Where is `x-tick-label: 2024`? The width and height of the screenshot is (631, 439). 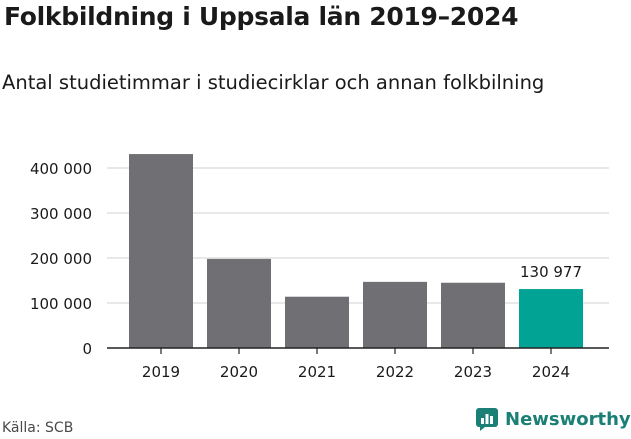
x-tick-label: 2024 is located at coordinates (551, 372).